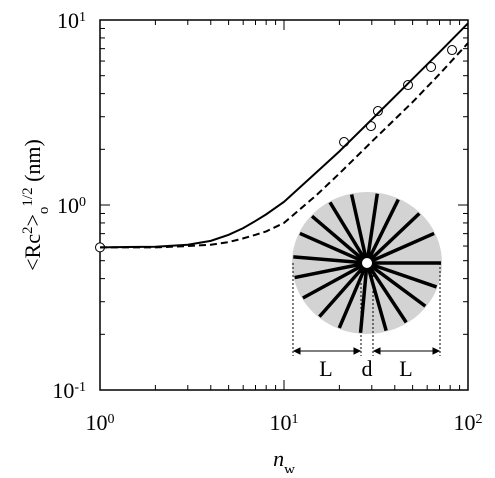 The height and width of the screenshot is (478, 495). I want to click on inset-arrows, so click(366, 351).